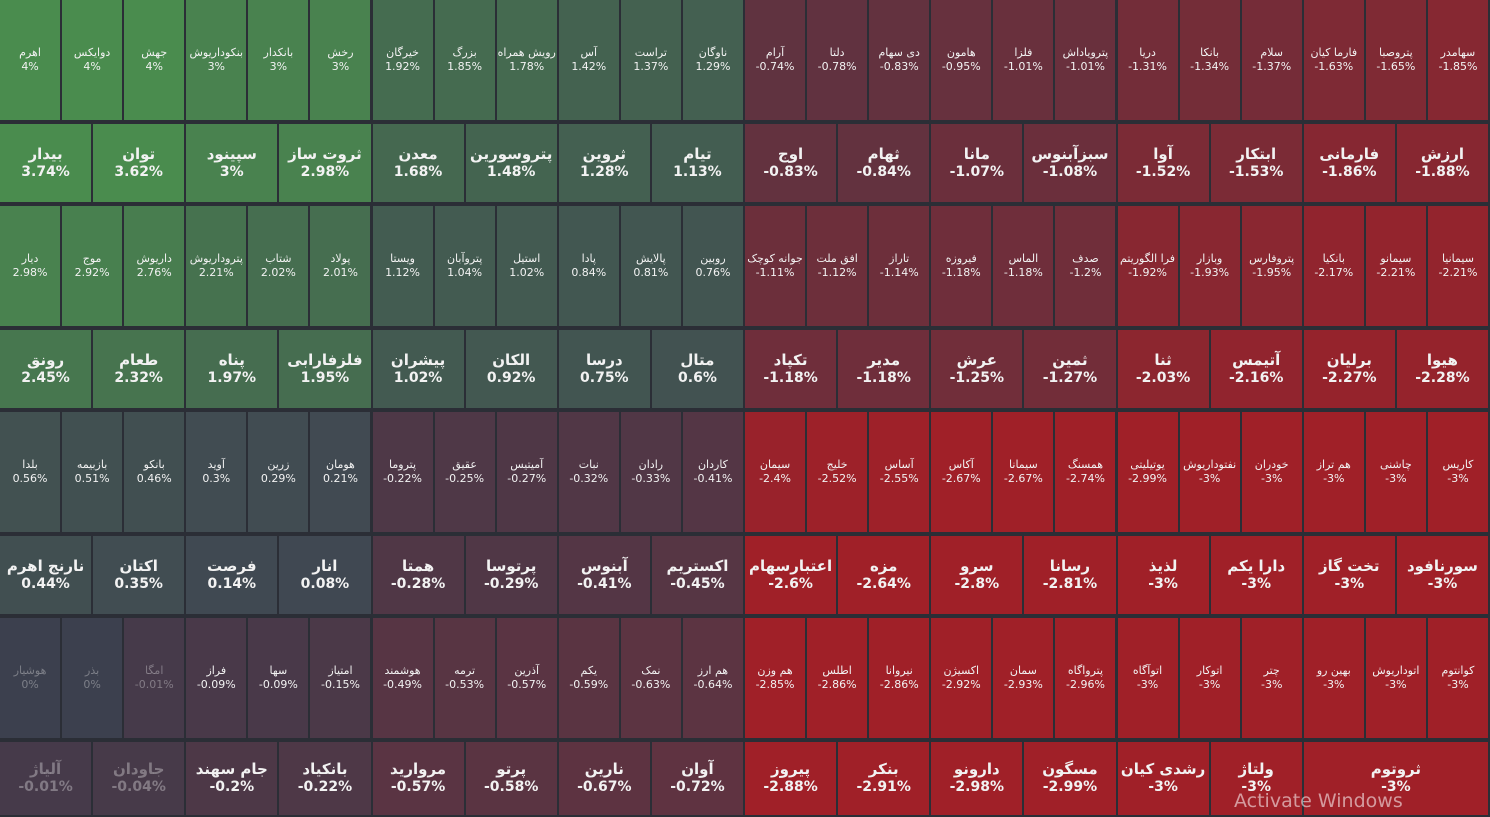  What do you see at coordinates (1395, 778) in the screenshot?
I see `stock-tile: ثروتوم -3%` at bounding box center [1395, 778].